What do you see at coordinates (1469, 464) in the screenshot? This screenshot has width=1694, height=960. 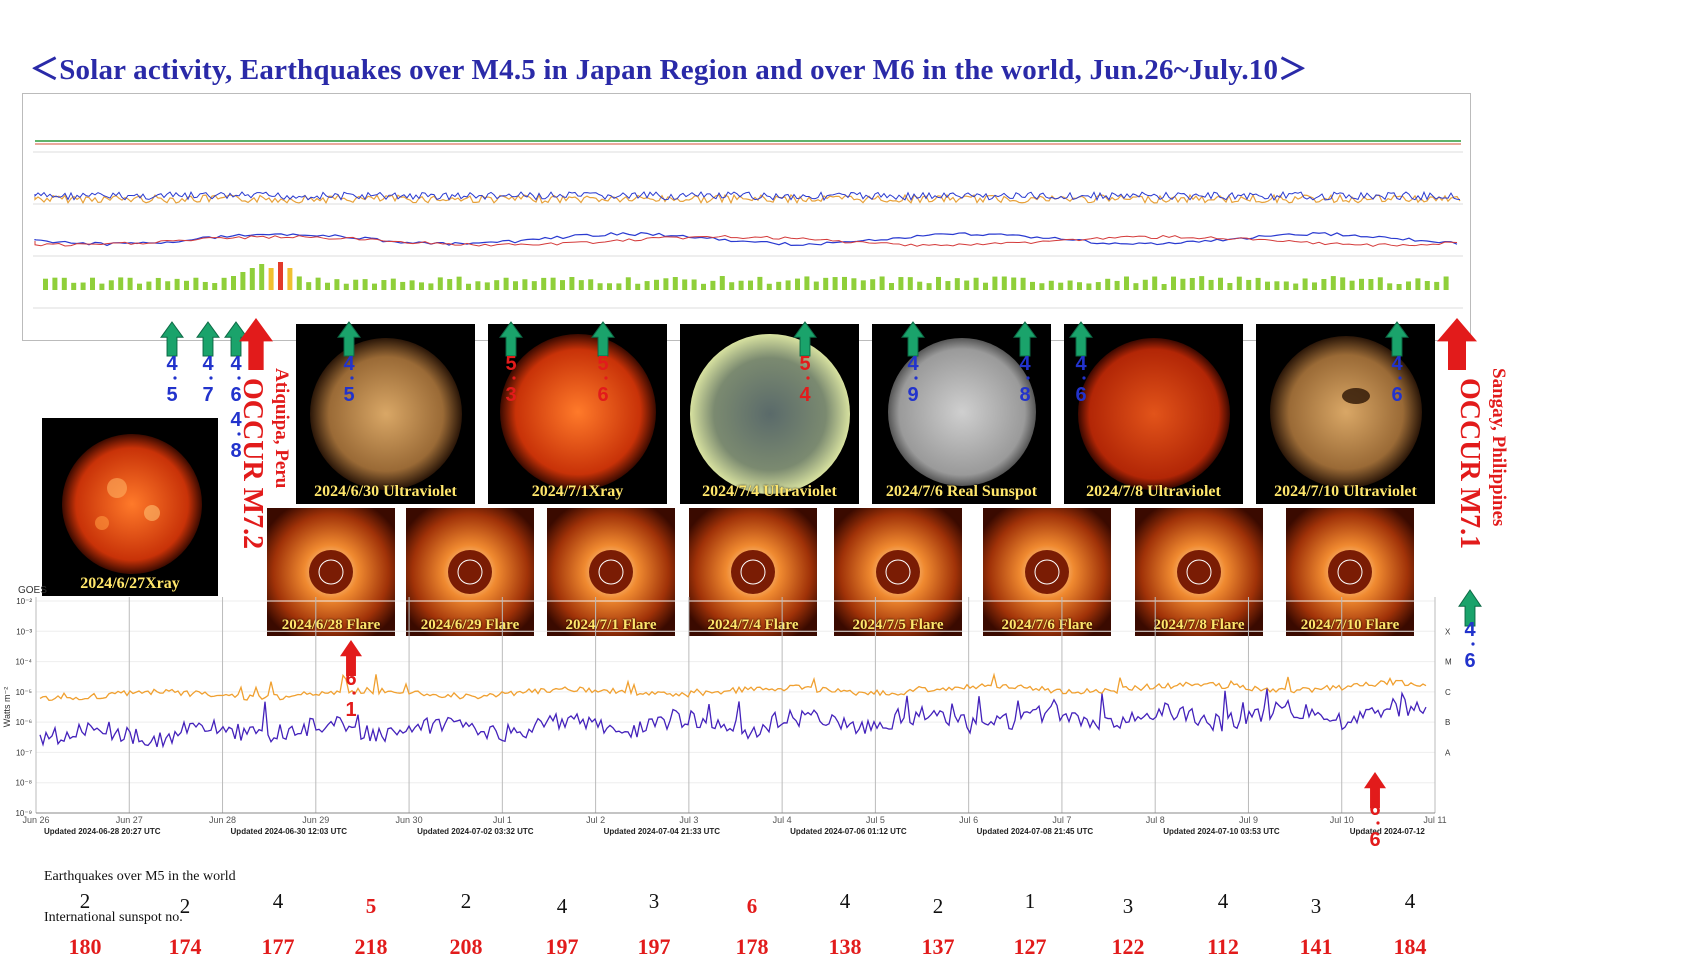 I see `occur-right-label: OCCUR M7.1` at bounding box center [1469, 464].